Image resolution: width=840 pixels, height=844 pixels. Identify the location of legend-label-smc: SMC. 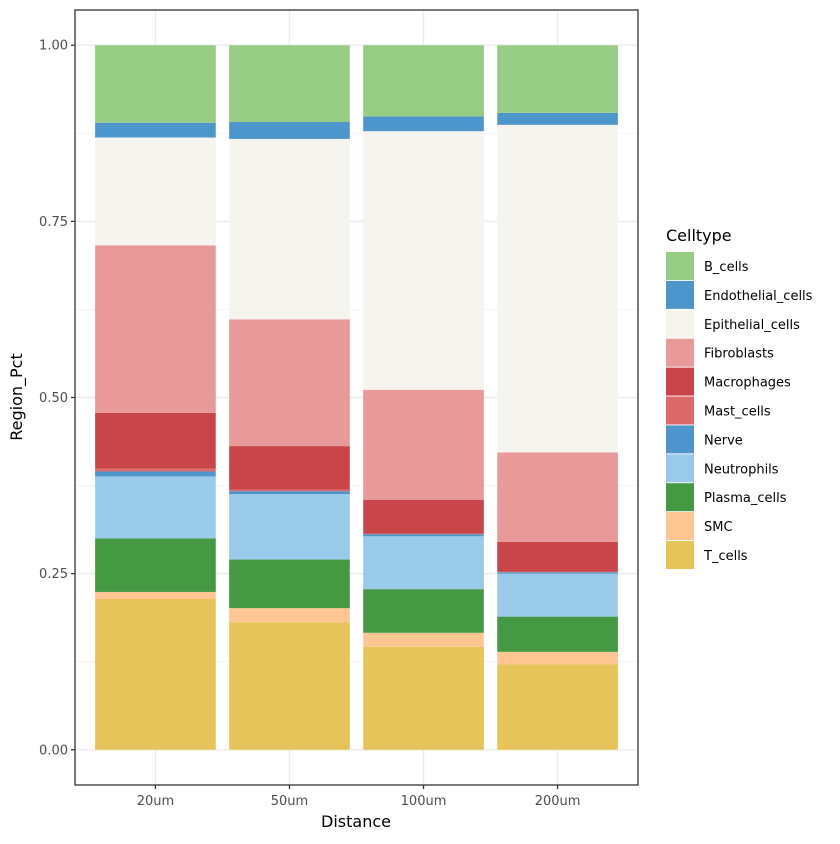
(718, 527).